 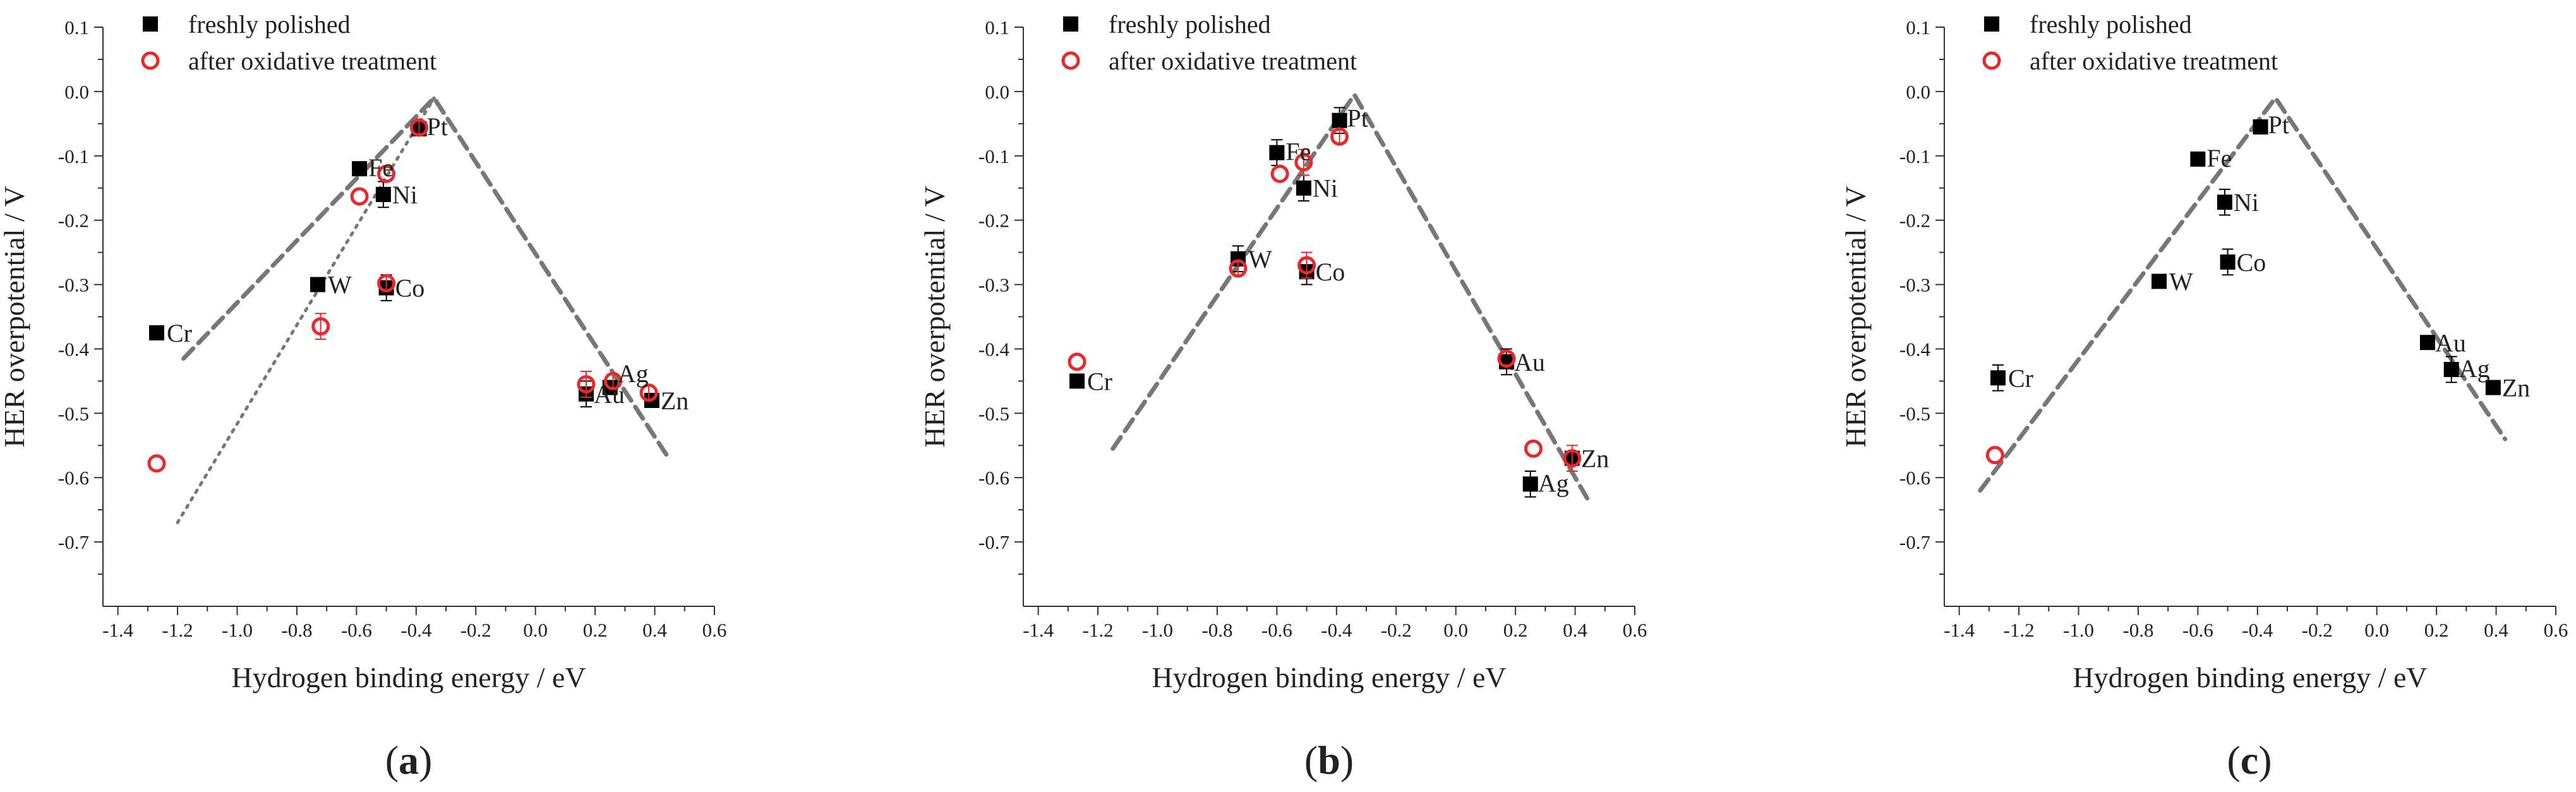 What do you see at coordinates (1529, 362) in the screenshot?
I see `point-label-au: Au` at bounding box center [1529, 362].